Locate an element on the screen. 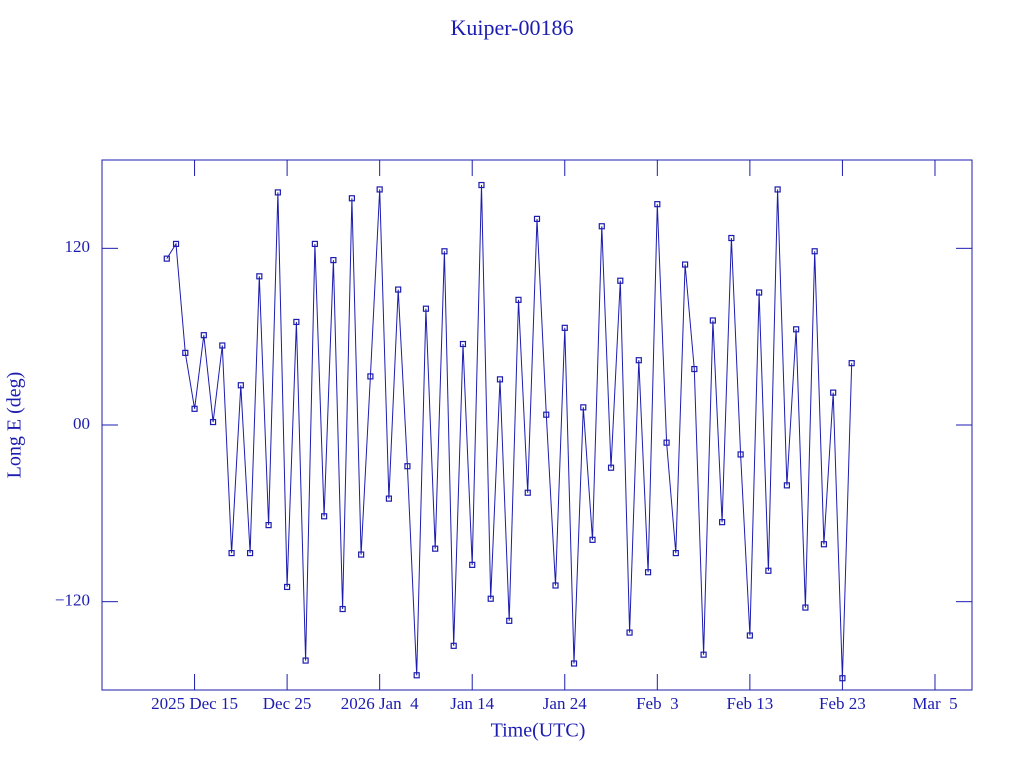  x-tick-label: Jan 14 is located at coordinates (472, 703).